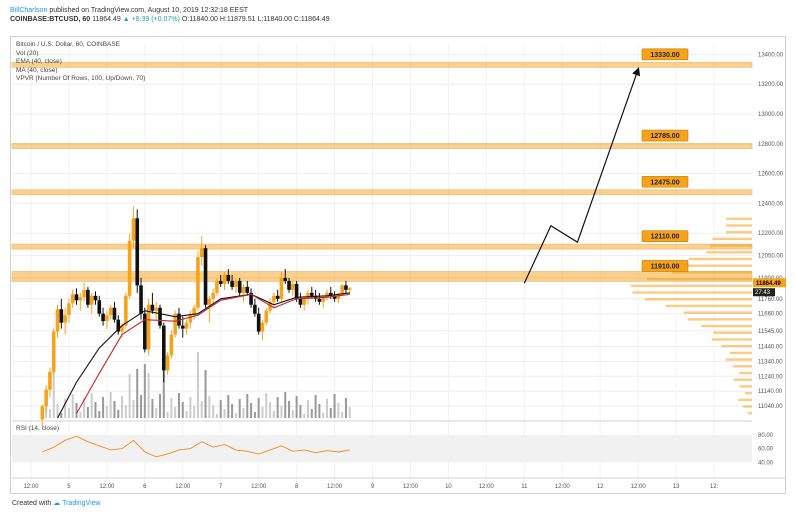 The image size is (795, 523). What do you see at coordinates (68, 44) in the screenshot?
I see `legend-title: Bitcoin / U.S. Dollar, 60, COINBASE` at bounding box center [68, 44].